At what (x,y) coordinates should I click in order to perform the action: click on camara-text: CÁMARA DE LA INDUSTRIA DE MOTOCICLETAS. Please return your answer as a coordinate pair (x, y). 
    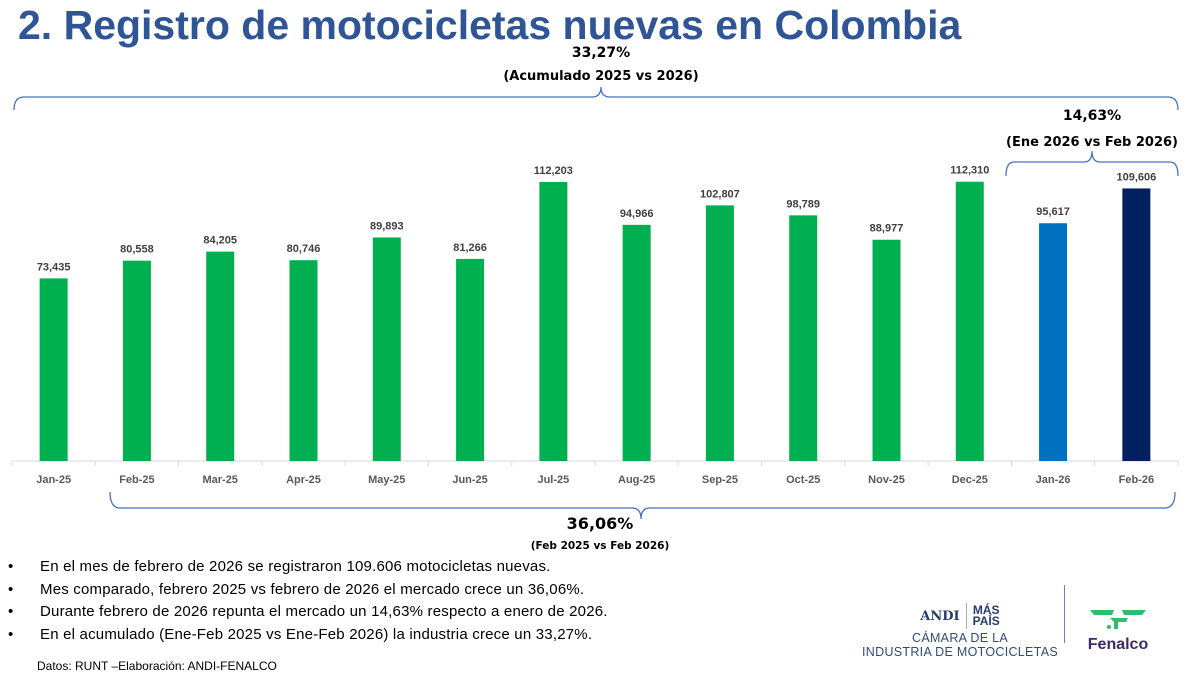
    Looking at the image, I should click on (960, 645).